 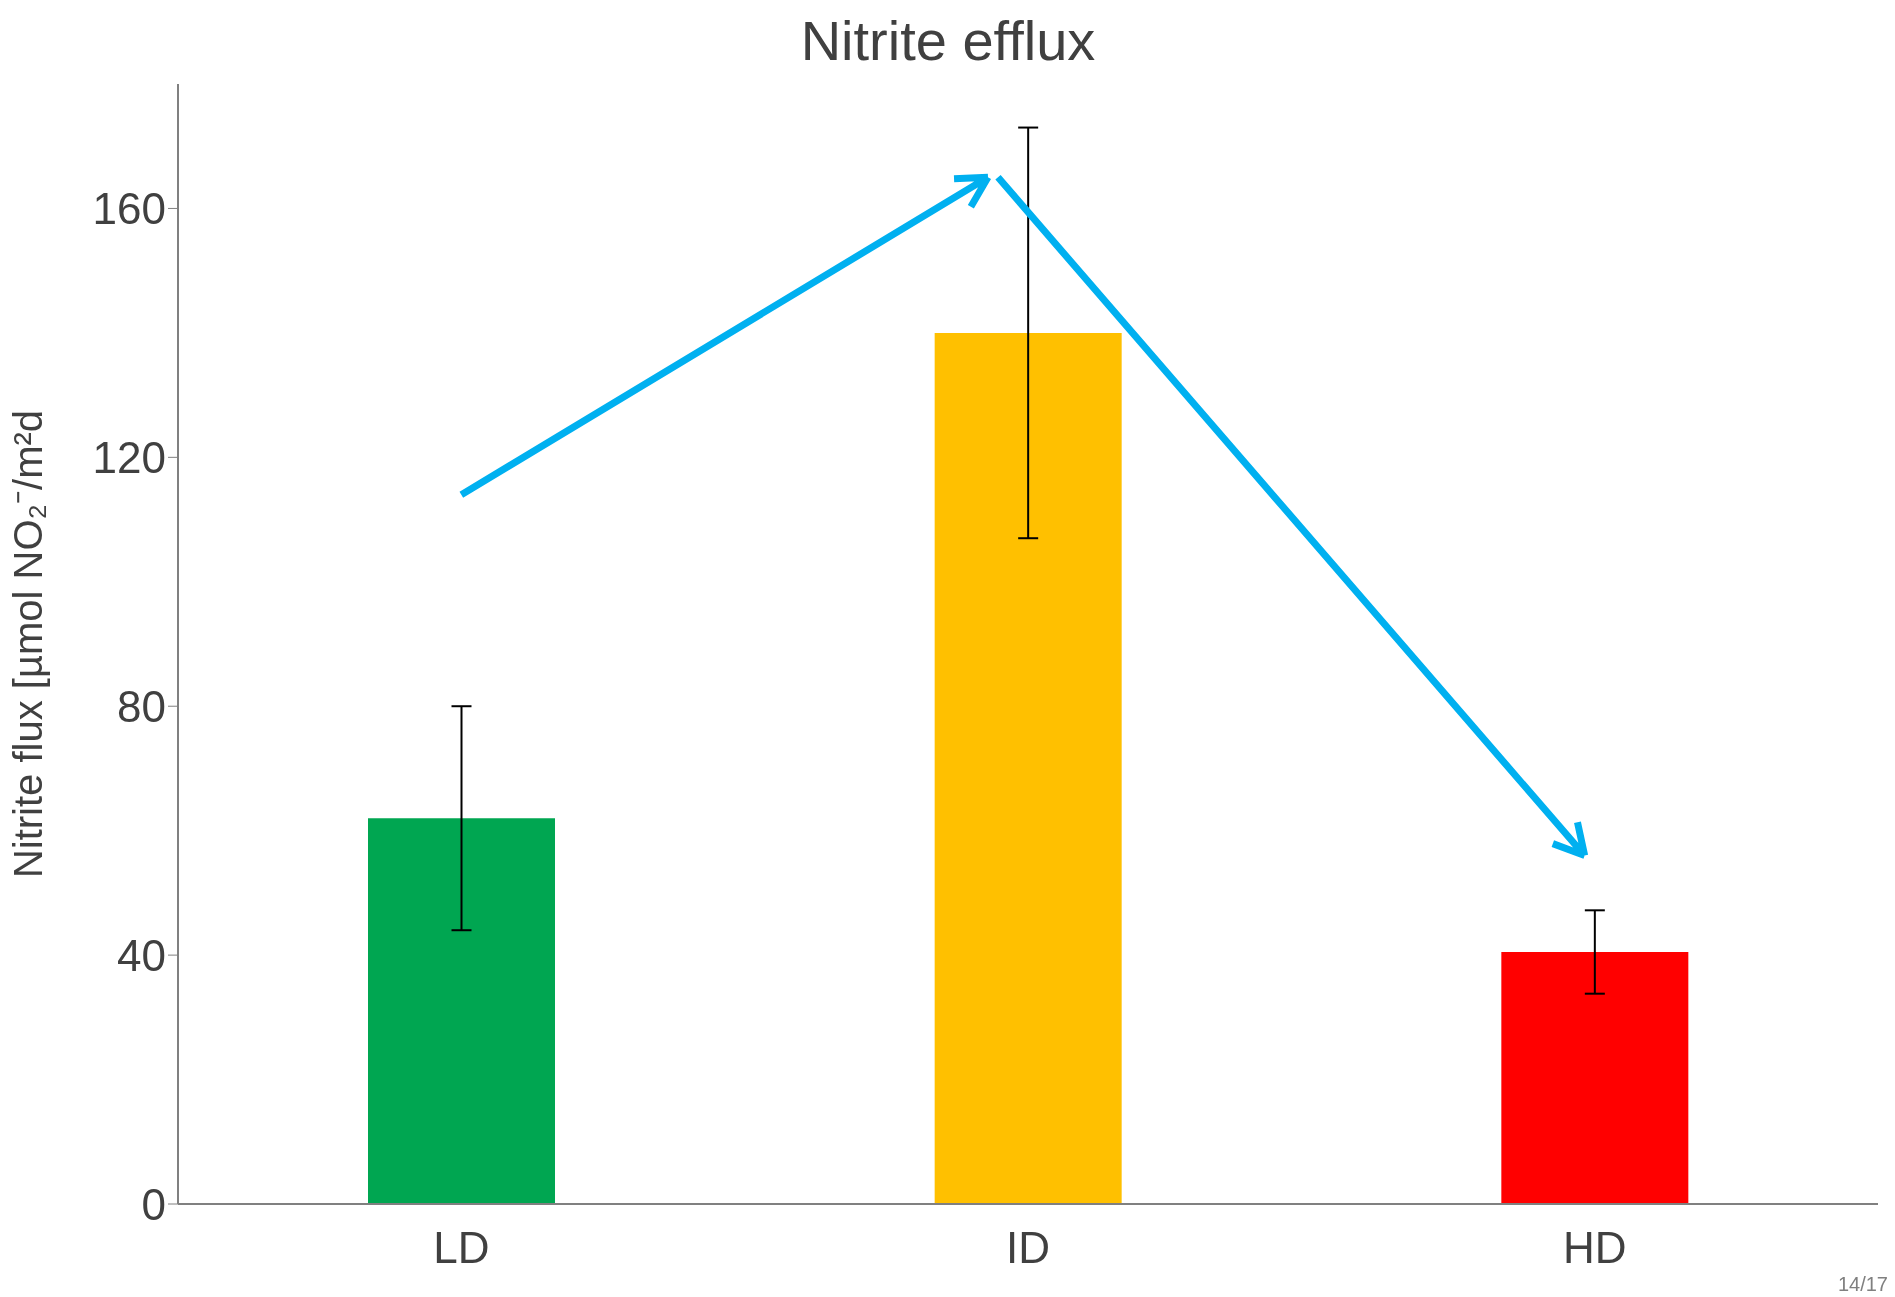 I want to click on x-tick-label: ID, so click(x=1028, y=1248).